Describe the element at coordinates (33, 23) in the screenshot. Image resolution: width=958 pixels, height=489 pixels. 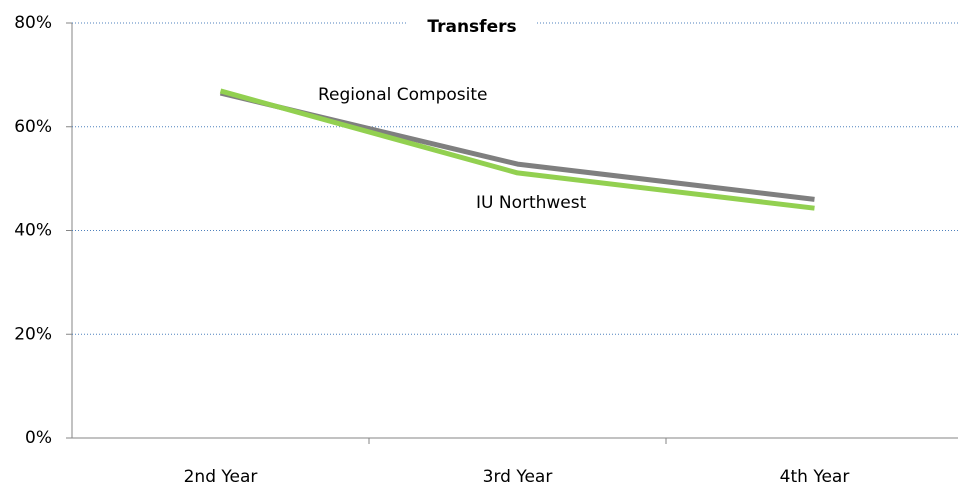
I see `y-tick-label: 80%` at that location.